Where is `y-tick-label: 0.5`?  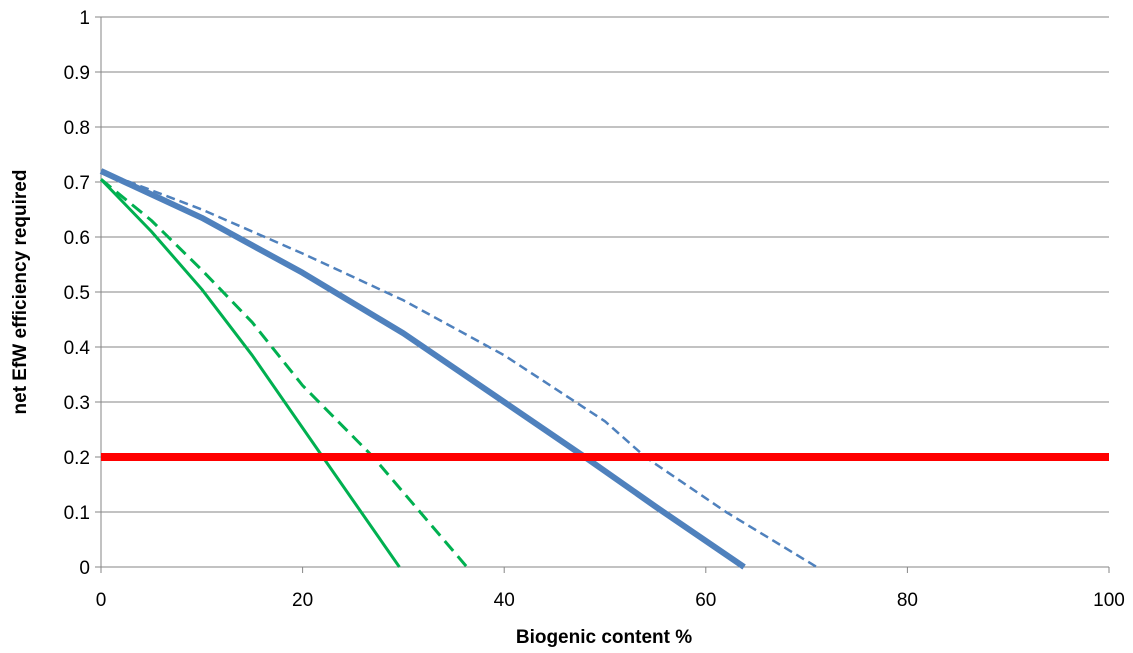
y-tick-label: 0.5 is located at coordinates (77, 293).